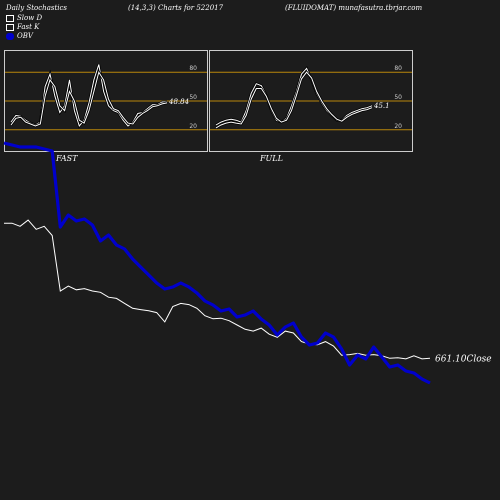  What do you see at coordinates (10, 36) in the screenshot?
I see `obv-swatch-icon` at bounding box center [10, 36].